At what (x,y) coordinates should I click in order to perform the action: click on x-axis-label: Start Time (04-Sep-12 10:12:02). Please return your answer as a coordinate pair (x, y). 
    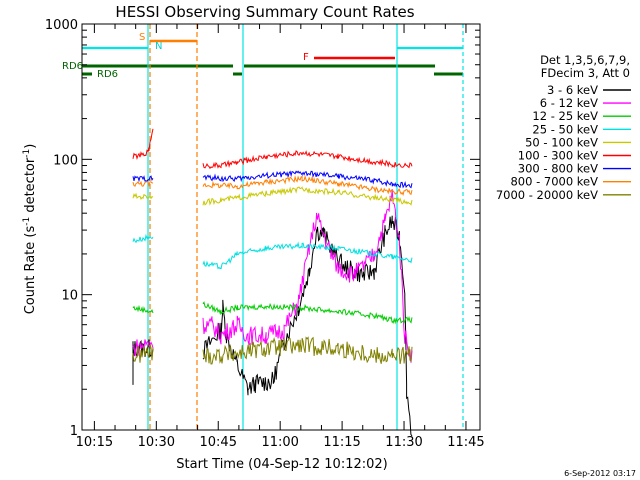
    Looking at the image, I should click on (281, 464).